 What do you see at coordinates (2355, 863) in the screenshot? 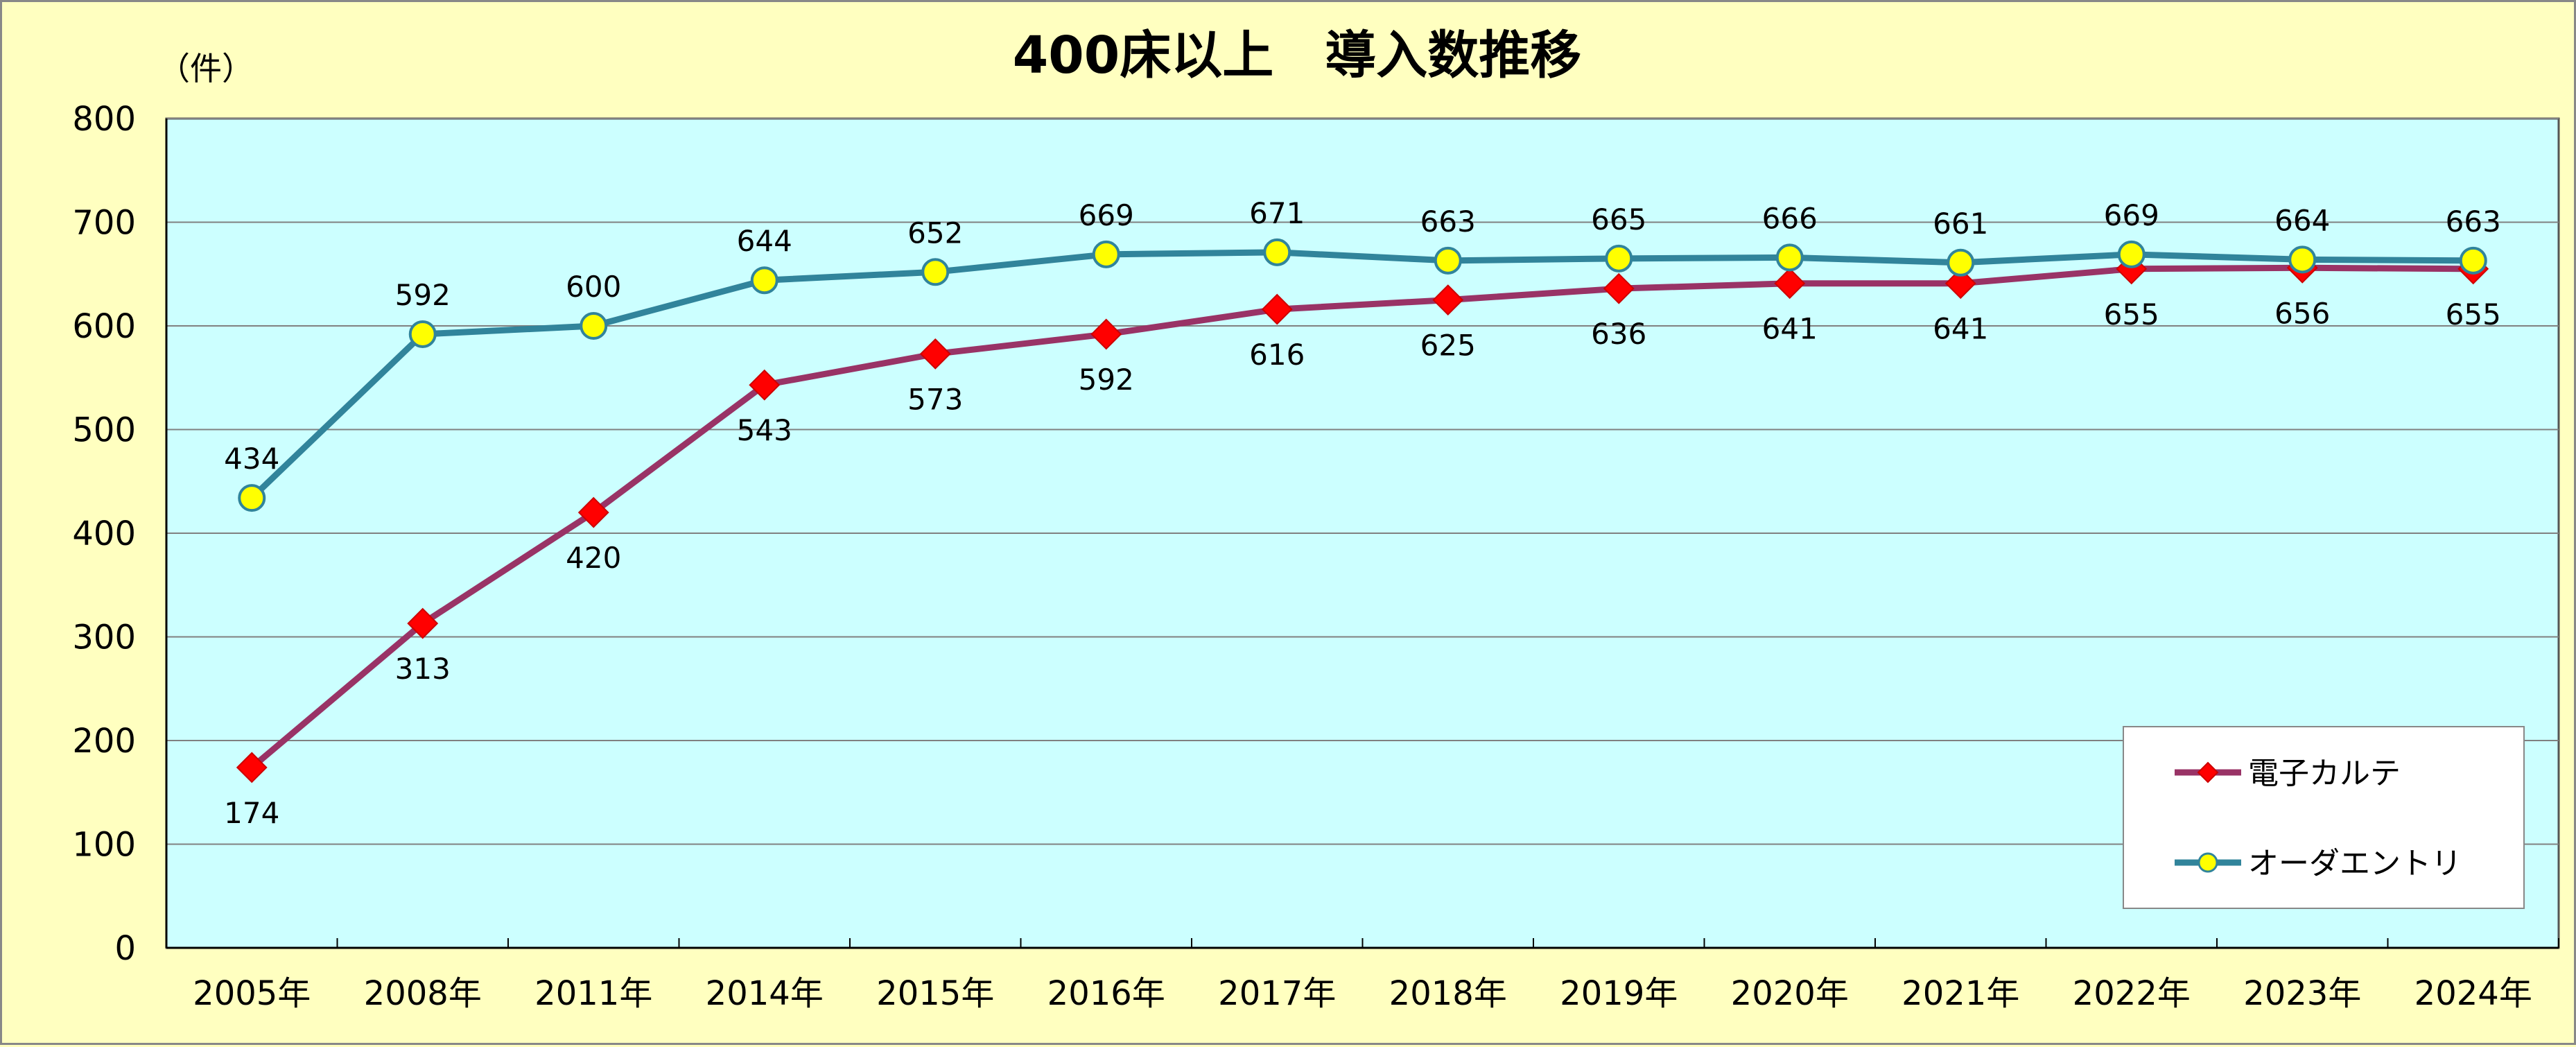
I see `legend-label: オーダエントリ` at bounding box center [2355, 863].